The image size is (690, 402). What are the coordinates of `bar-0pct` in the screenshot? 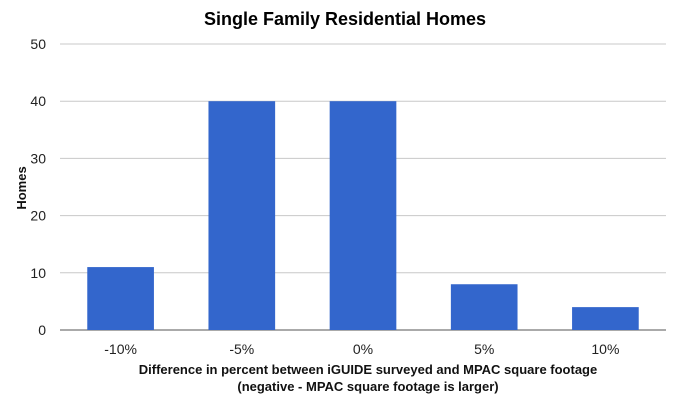 It's located at (363, 215).